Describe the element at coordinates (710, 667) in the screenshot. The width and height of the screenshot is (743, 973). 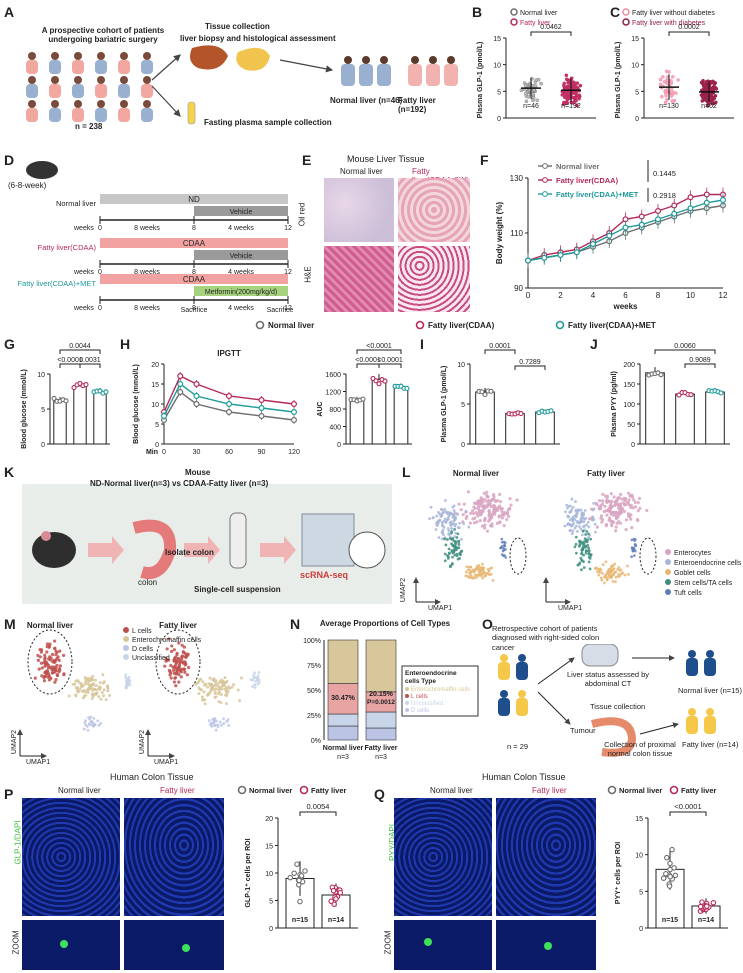
I see `person-body-icon` at that location.